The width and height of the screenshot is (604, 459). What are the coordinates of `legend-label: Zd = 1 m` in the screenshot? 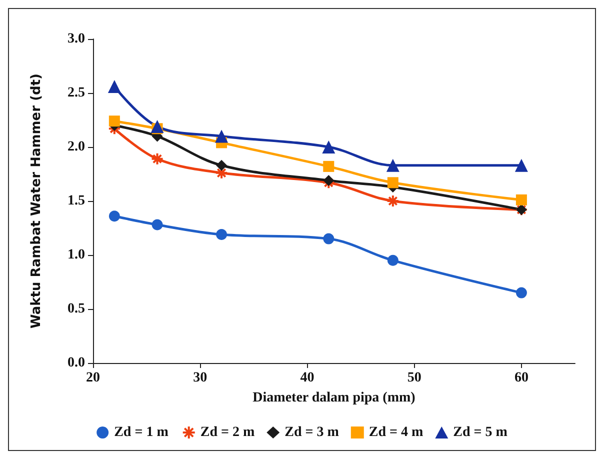 It's located at (141, 432).